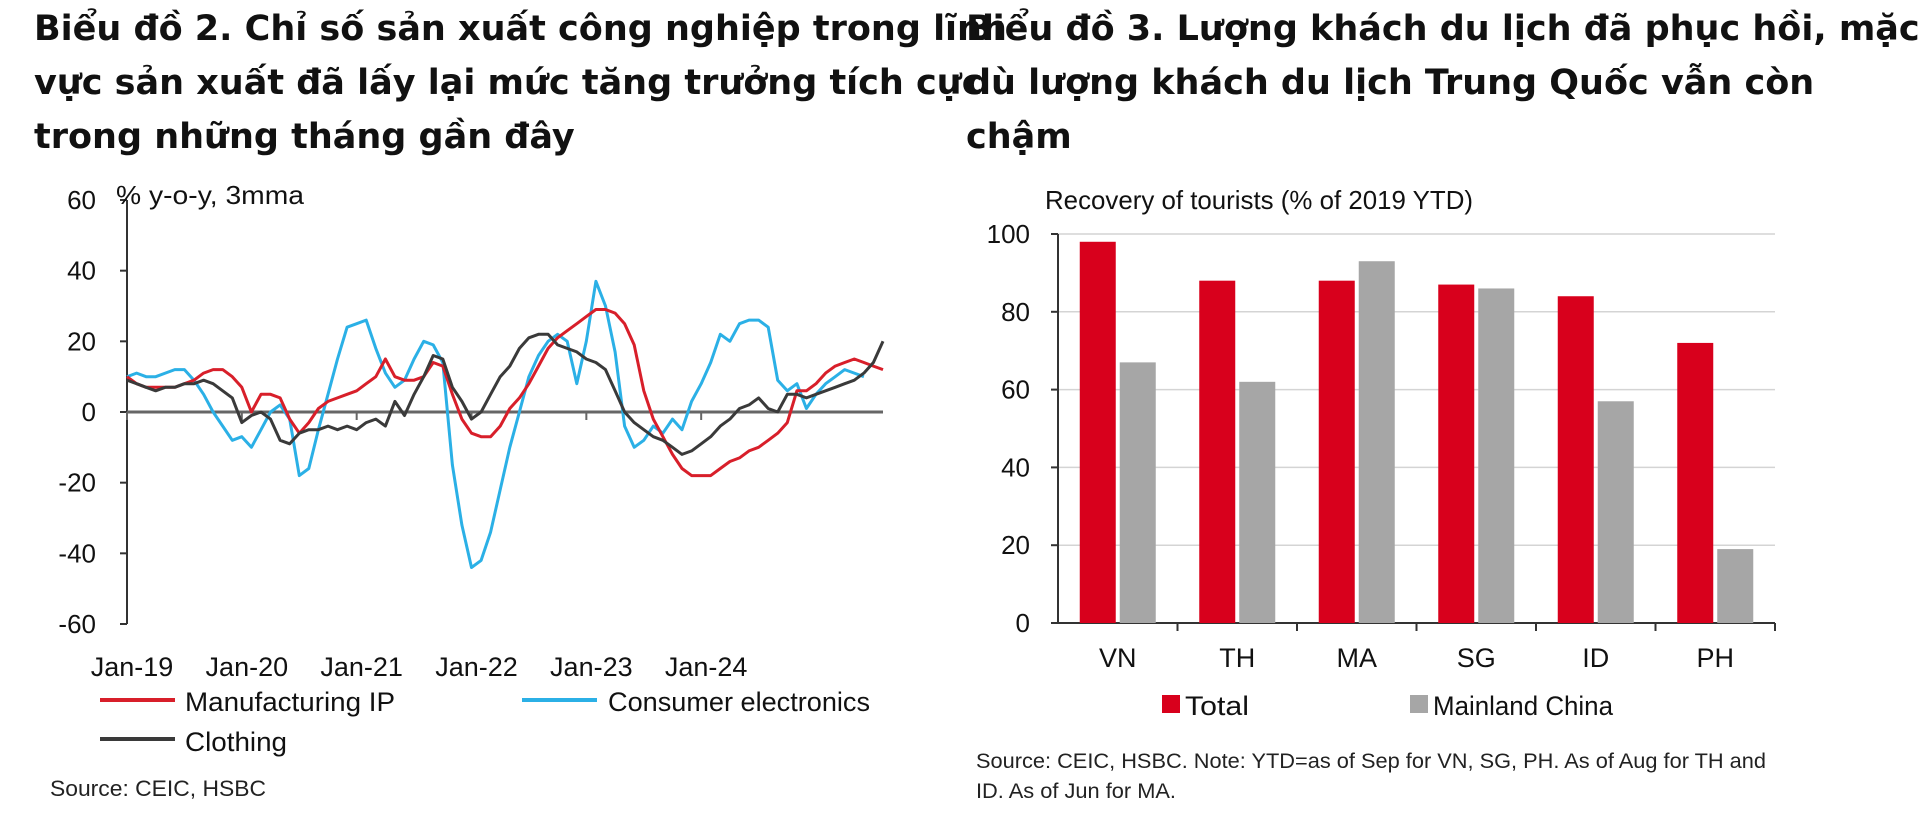 Image resolution: width=1920 pixels, height=822 pixels. Describe the element at coordinates (1615, 512) in the screenshot. I see `bar-mainland-china-id` at that location.